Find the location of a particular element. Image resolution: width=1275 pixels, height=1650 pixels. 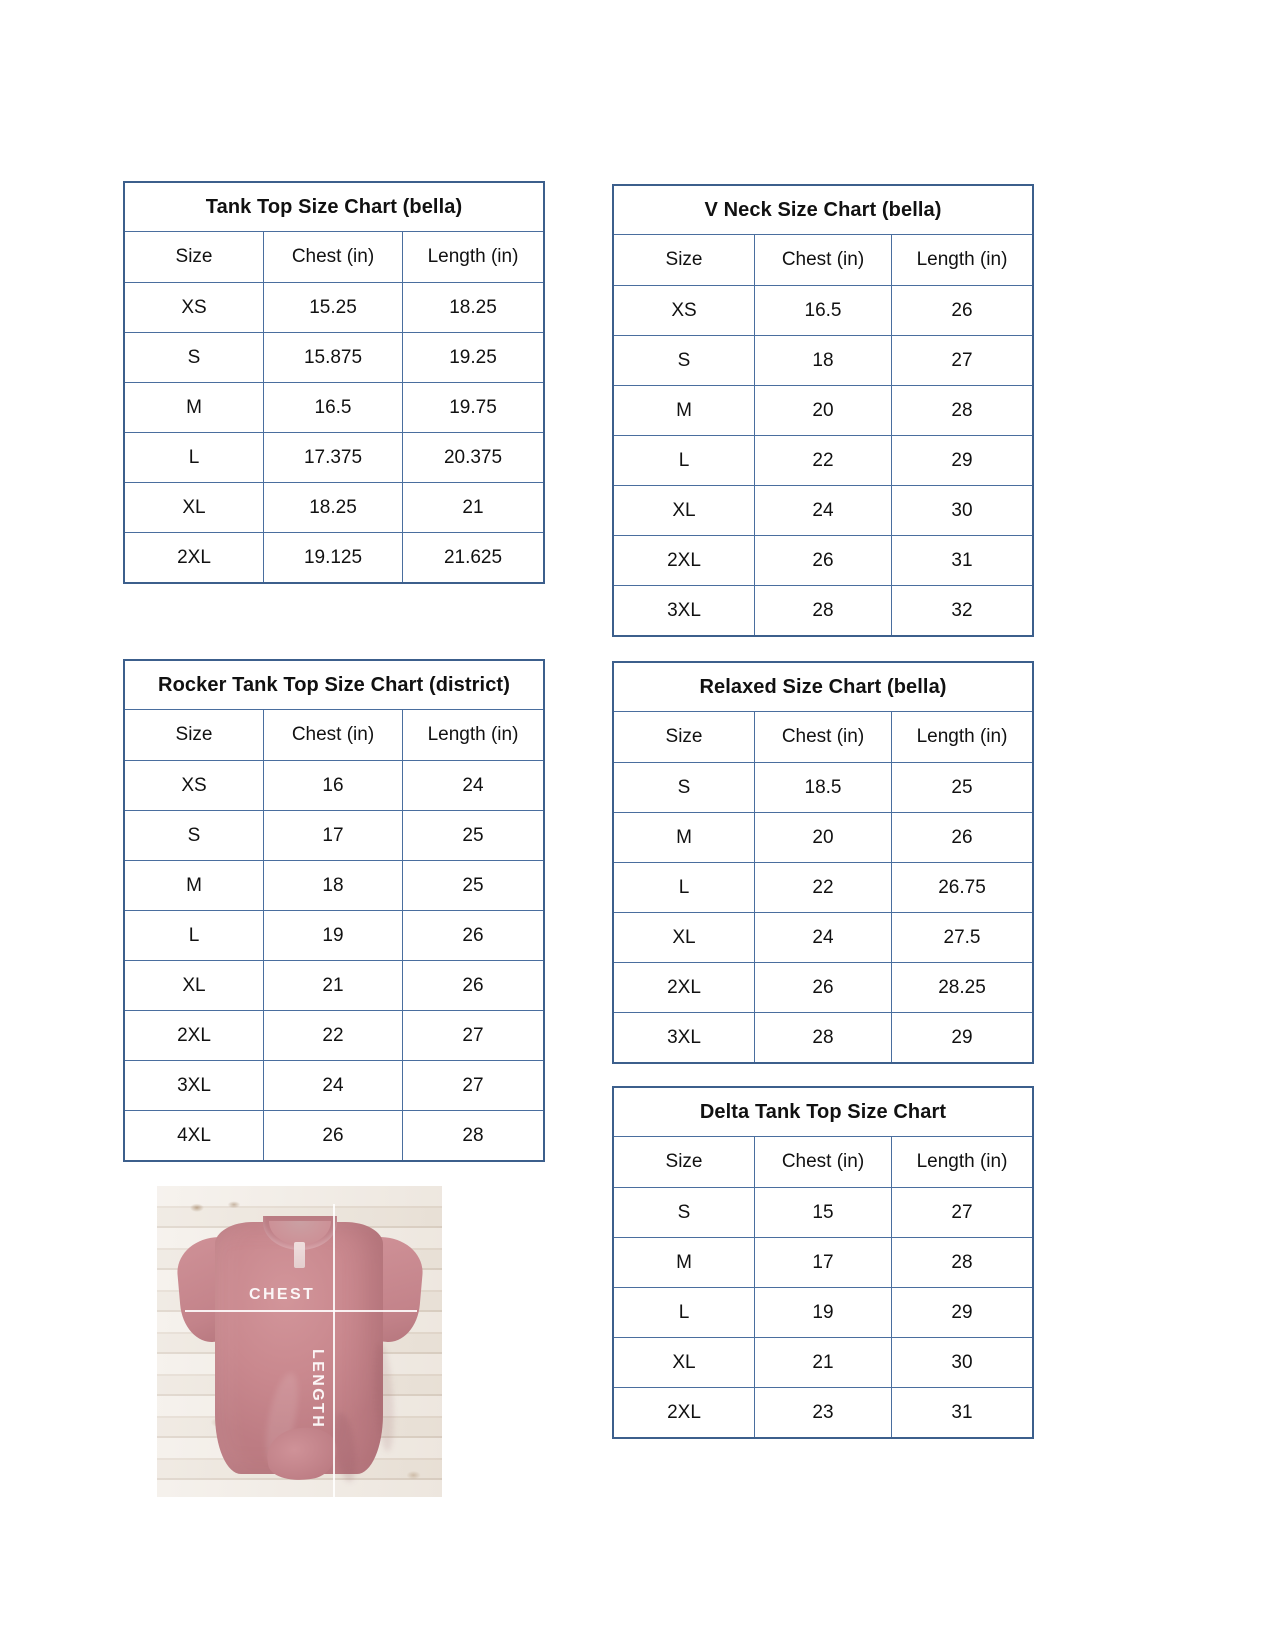

table-title: V Neck Size Chart (bella) is located at coordinates (823, 209).